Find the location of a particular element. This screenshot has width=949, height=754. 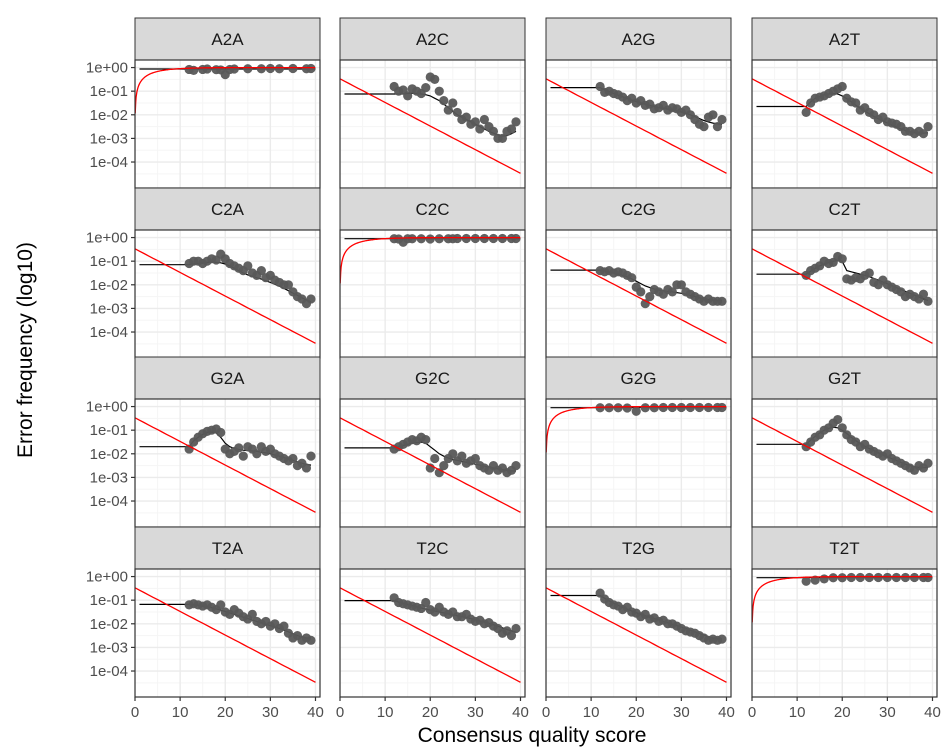

facet-strip-label: C2C is located at coordinates (432, 209).